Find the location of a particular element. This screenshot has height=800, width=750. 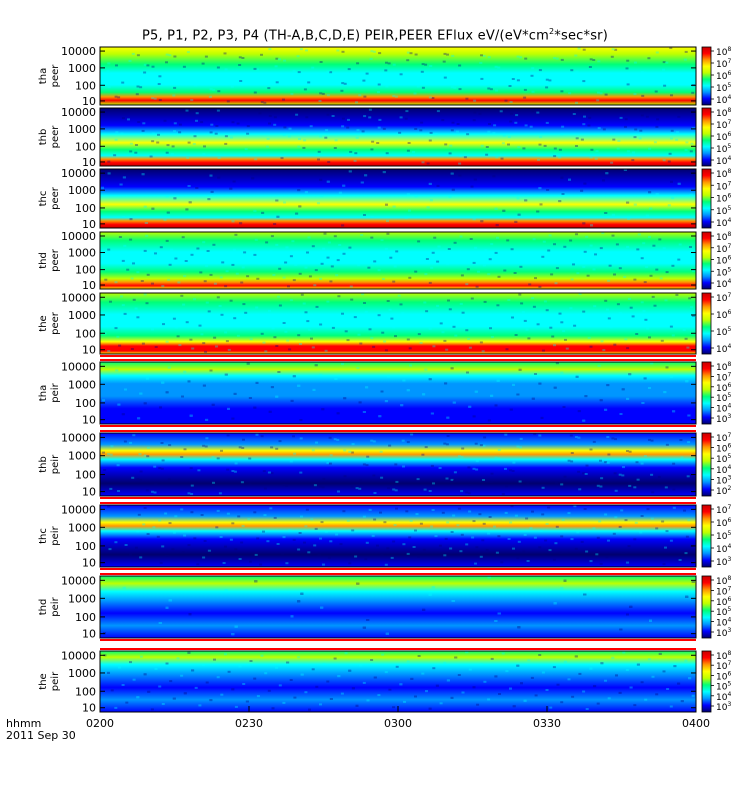

panel-probe-label: thd is located at coordinates (43, 260).